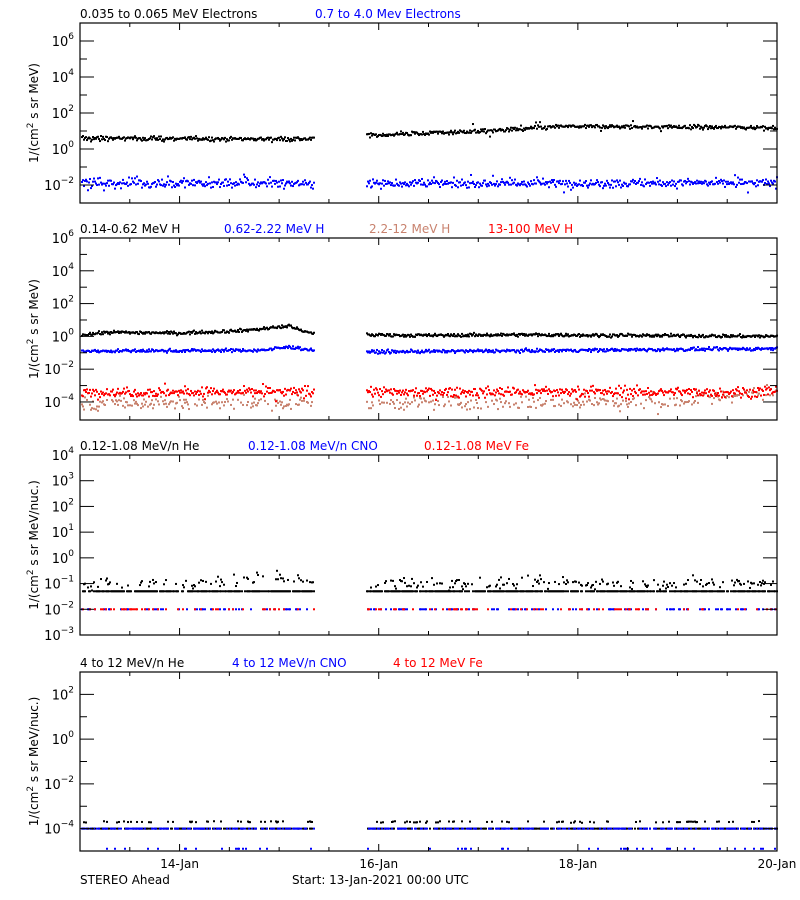 The width and height of the screenshot is (800, 900). What do you see at coordinates (388, 14) in the screenshot?
I see `legend-entry: 0.7 to 4.0 Mev Electrons` at bounding box center [388, 14].